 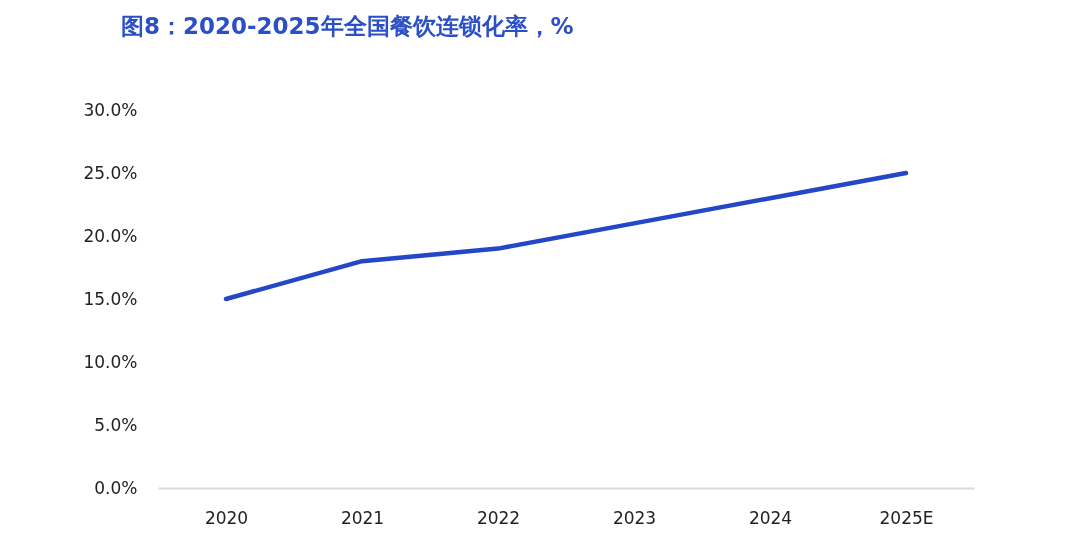 I want to click on y-tick-label: 5.0%, so click(x=116, y=424).